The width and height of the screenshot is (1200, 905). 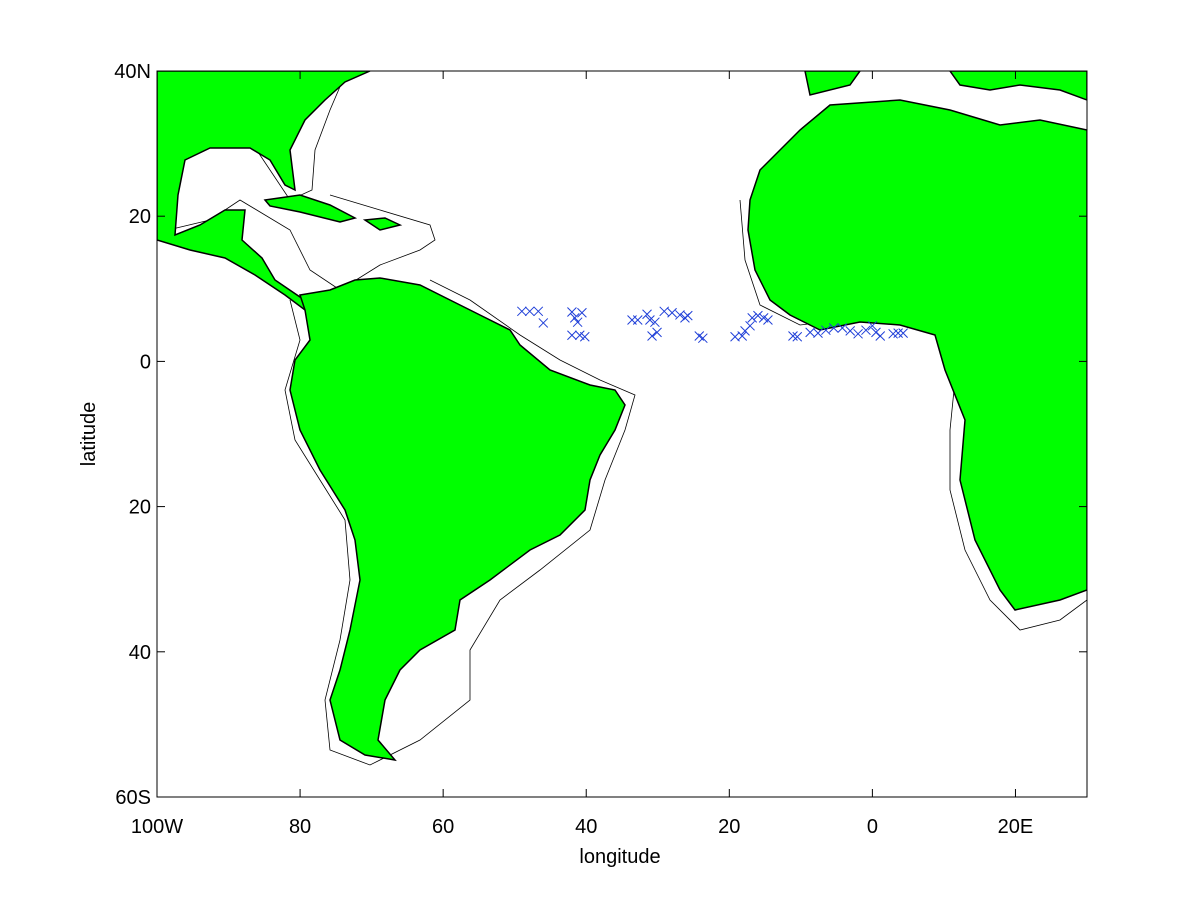 I want to click on x-tick-label: 40, so click(x=586, y=827).